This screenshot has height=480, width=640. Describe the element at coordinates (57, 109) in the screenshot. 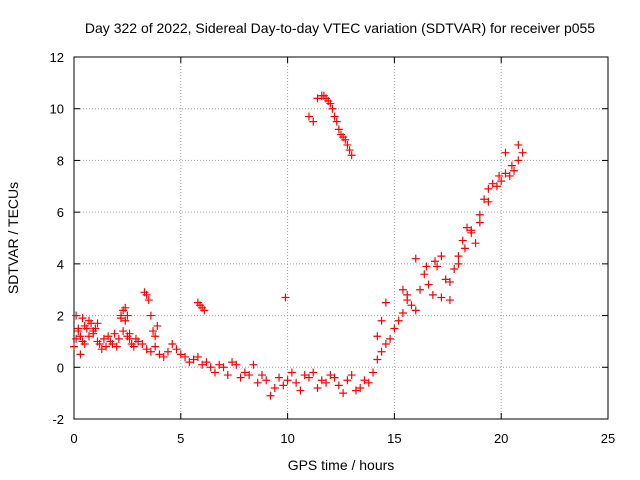

I see `y-tick-label: 10` at that location.